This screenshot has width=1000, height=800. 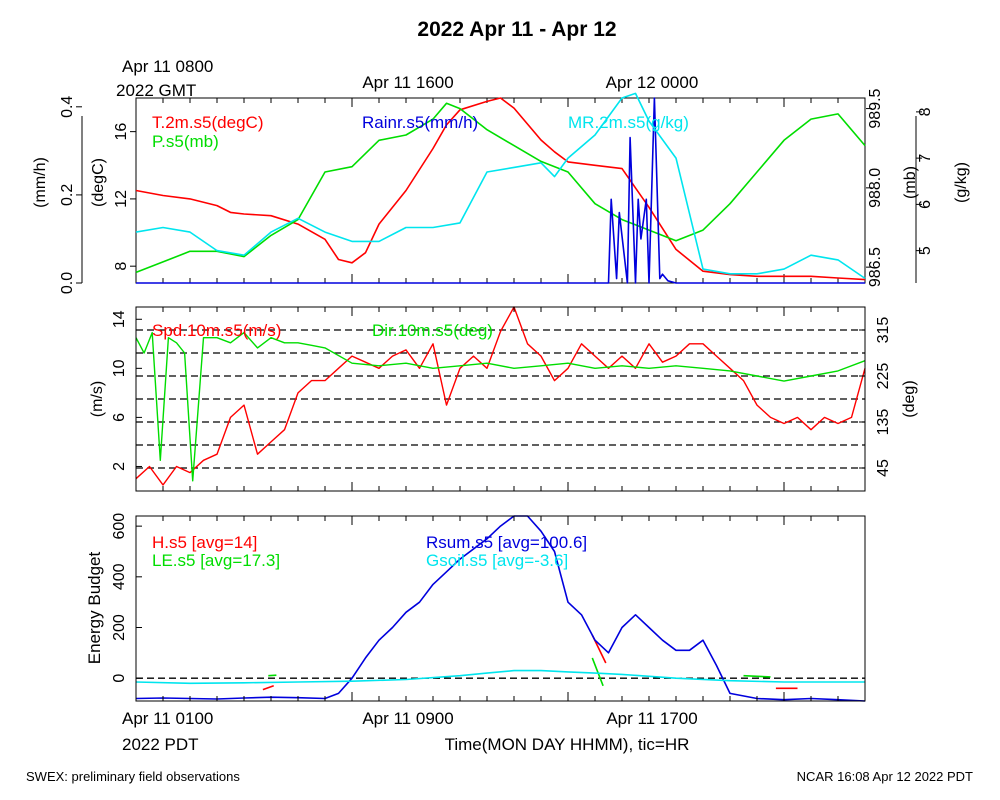 What do you see at coordinates (167, 718) in the screenshot?
I see `bottom-axis-start-line1: Apr 11 0100` at bounding box center [167, 718].